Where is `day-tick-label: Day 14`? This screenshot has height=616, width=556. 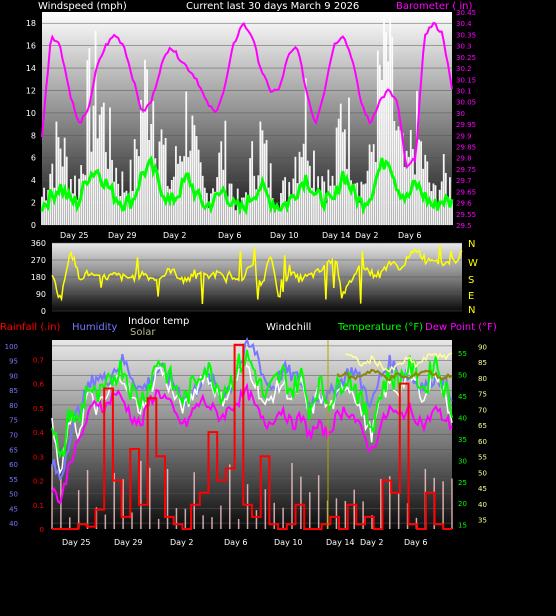 day-tick-label: Day 14 is located at coordinates (336, 235).